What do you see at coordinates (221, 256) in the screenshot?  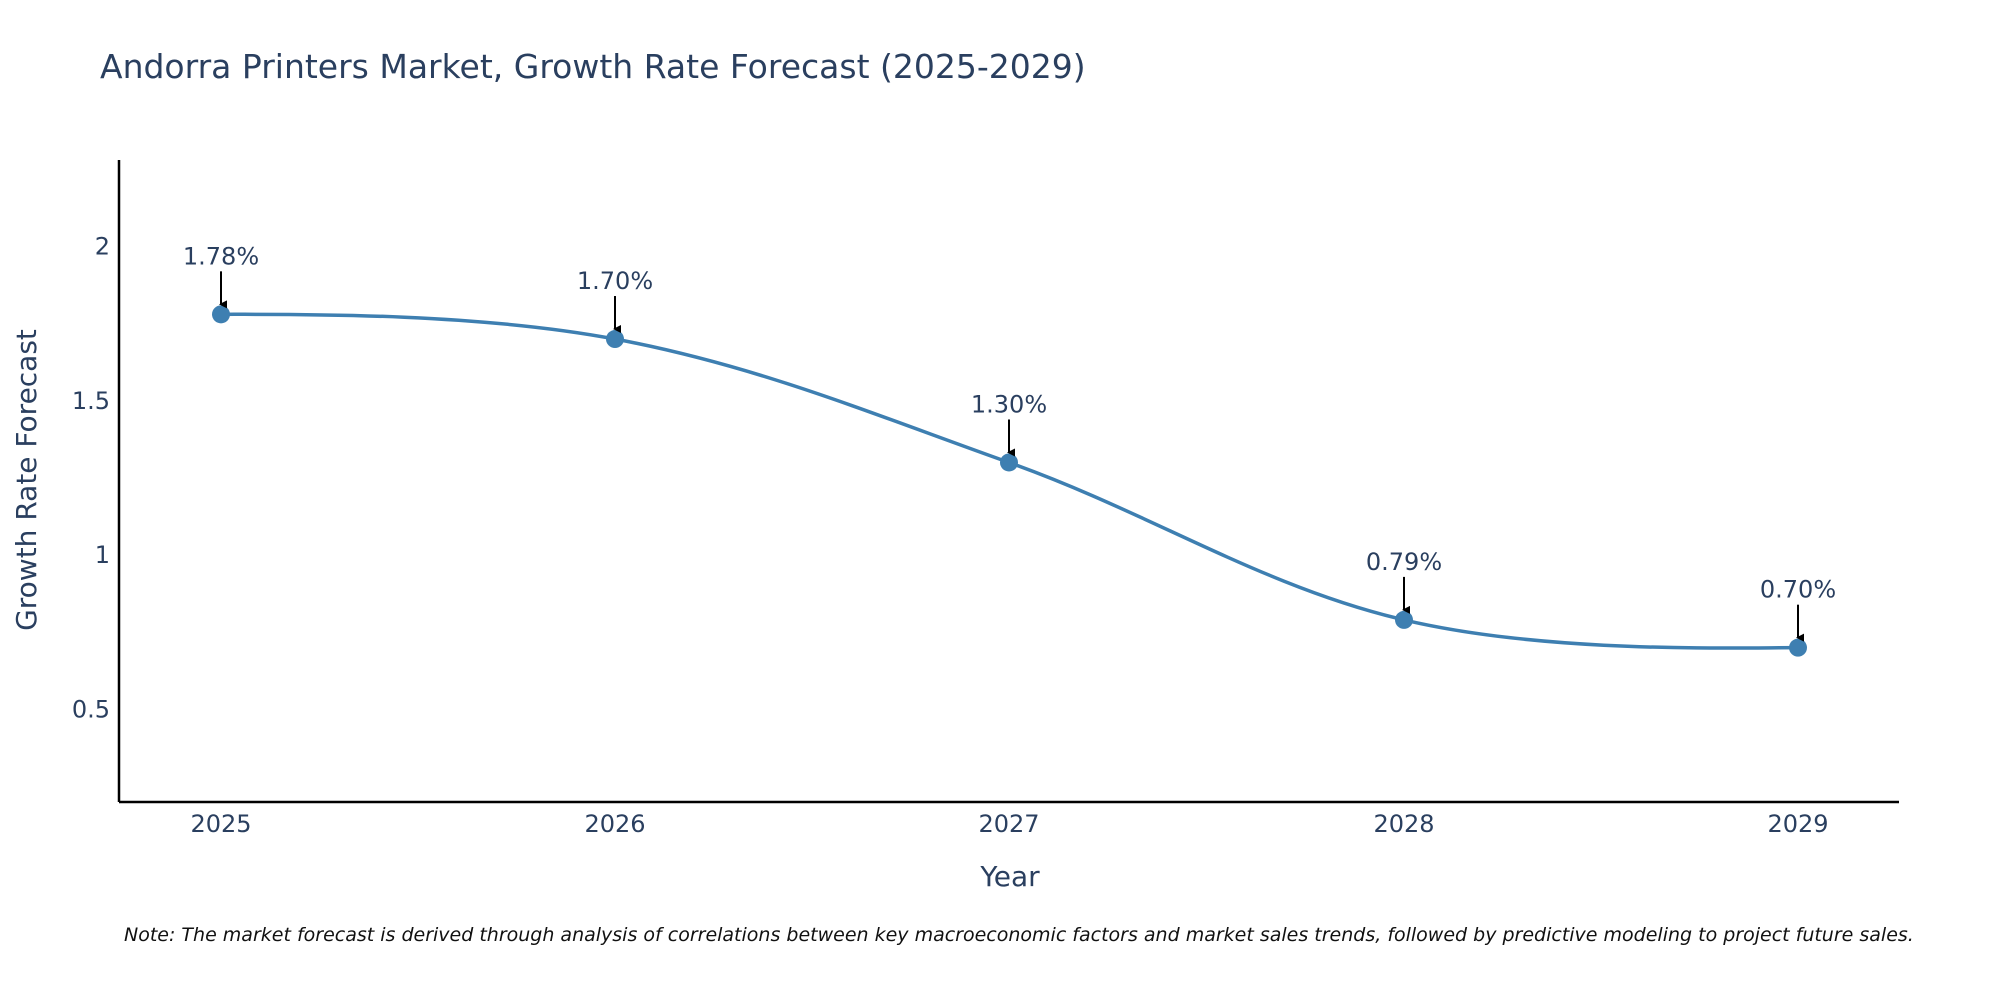 I see `data-value-label: 1.78%` at bounding box center [221, 256].